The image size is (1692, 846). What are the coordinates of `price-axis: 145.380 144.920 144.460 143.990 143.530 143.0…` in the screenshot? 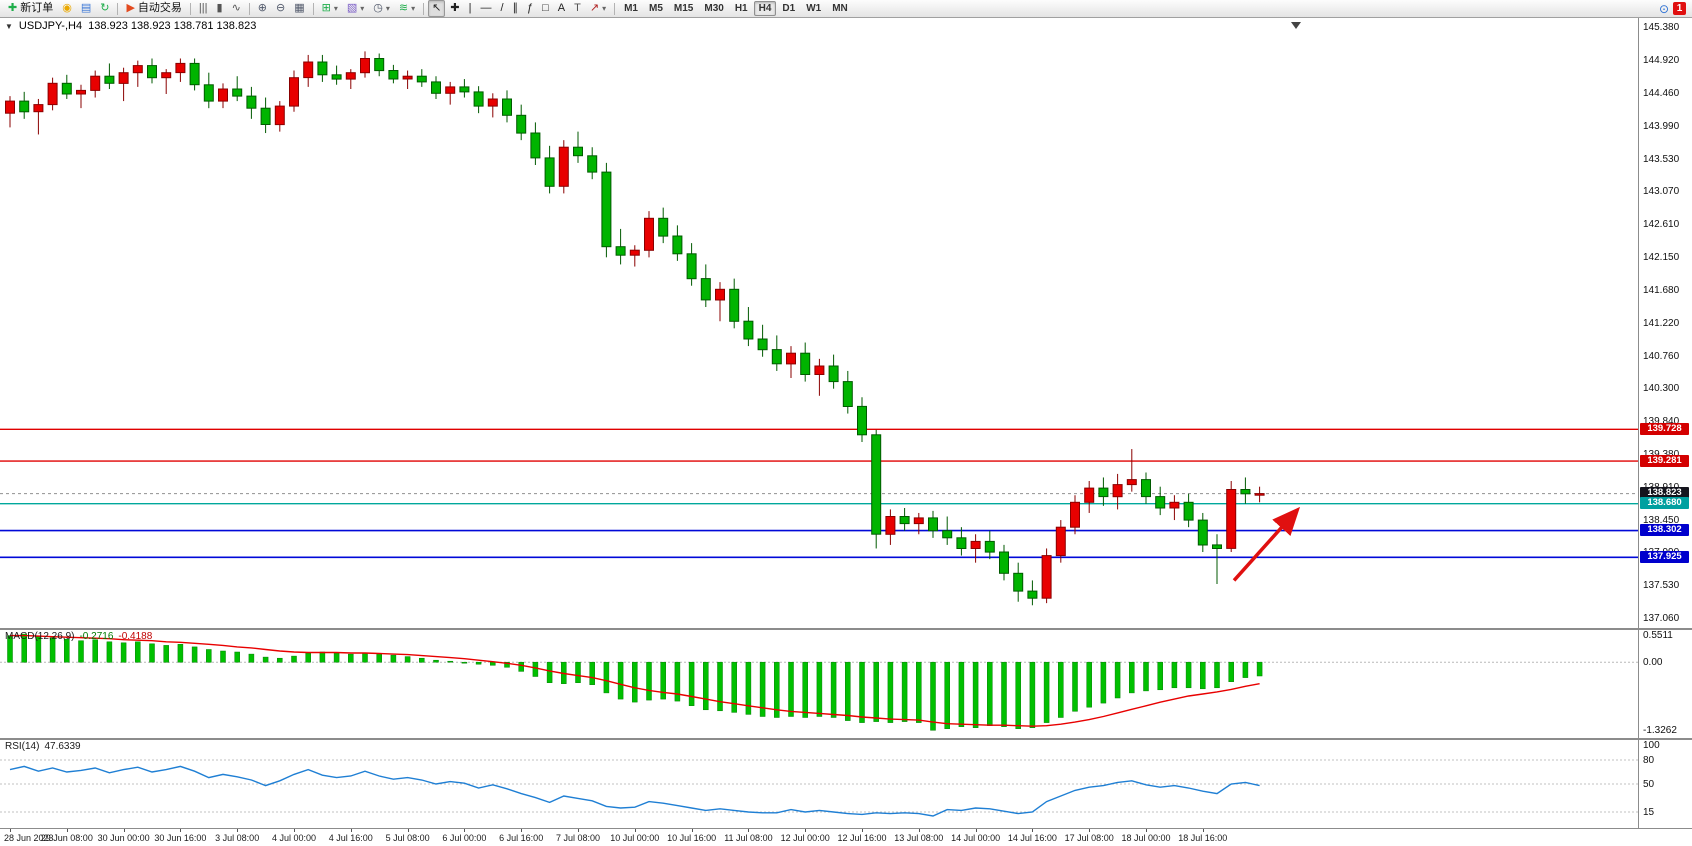 It's located at (1665, 323).